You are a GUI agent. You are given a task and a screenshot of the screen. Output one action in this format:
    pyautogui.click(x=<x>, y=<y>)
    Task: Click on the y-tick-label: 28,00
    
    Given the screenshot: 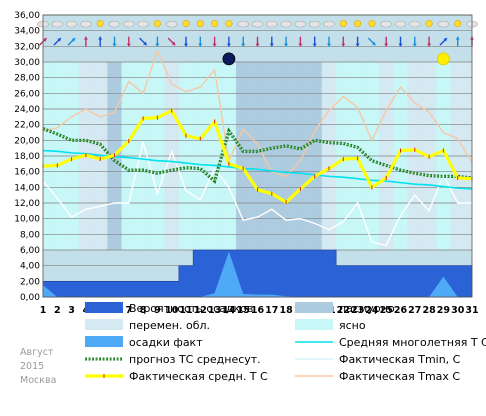 What is the action you would take?
    pyautogui.click(x=27, y=79)
    